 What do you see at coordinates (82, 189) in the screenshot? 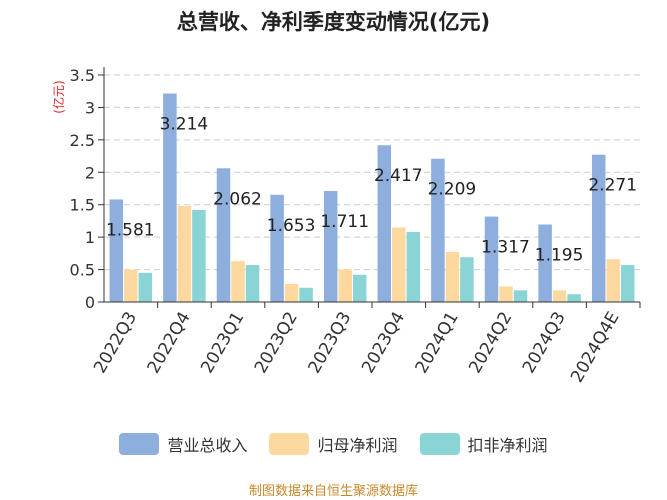
I see `y-tick-labels: 0 0.5 1 1.5 2 2.5 3 3.5` at bounding box center [82, 189].